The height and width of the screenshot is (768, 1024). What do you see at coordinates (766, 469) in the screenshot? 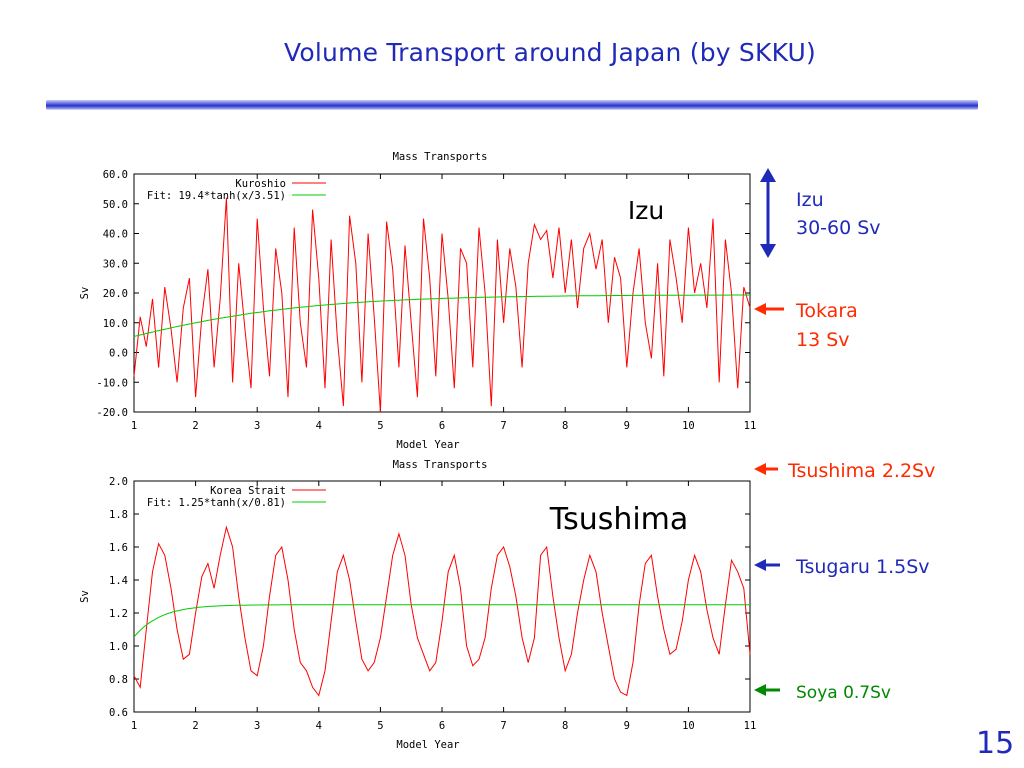
I see `tsushima-arrow-icon` at bounding box center [766, 469].